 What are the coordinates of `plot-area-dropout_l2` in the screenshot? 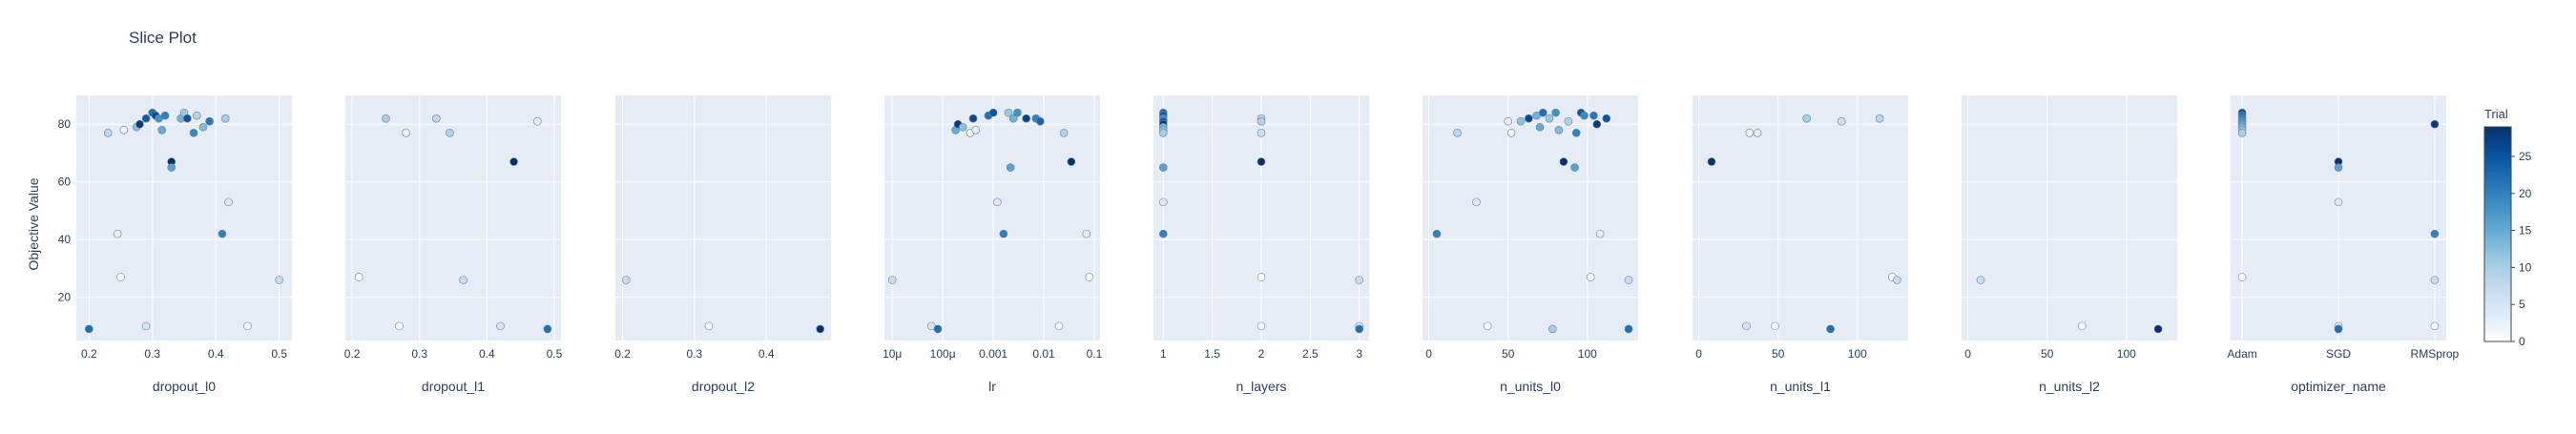 It's located at (723, 218).